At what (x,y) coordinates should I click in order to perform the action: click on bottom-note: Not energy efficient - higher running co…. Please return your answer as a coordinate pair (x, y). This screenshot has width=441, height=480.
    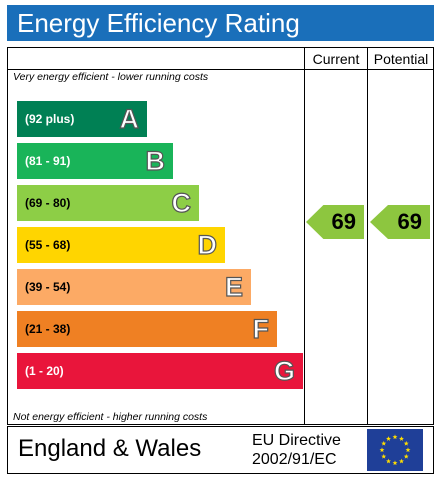
    Looking at the image, I should click on (110, 417).